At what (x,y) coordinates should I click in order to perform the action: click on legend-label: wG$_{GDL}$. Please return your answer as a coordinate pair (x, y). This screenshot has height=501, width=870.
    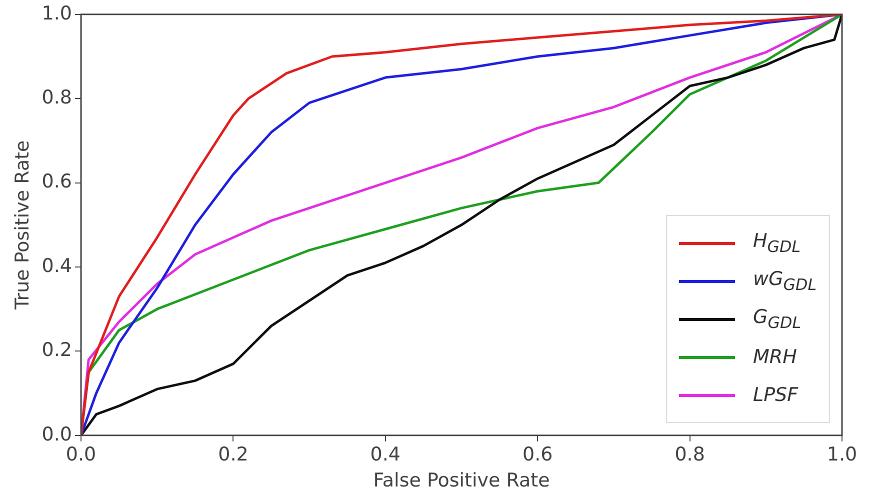
    Looking at the image, I should click on (785, 281).